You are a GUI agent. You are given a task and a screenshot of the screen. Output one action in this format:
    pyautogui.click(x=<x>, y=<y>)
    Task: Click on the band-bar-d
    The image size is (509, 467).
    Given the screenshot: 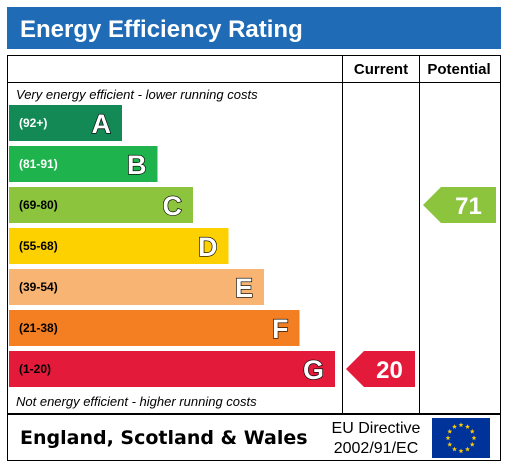 What is the action you would take?
    pyautogui.click(x=119, y=246)
    